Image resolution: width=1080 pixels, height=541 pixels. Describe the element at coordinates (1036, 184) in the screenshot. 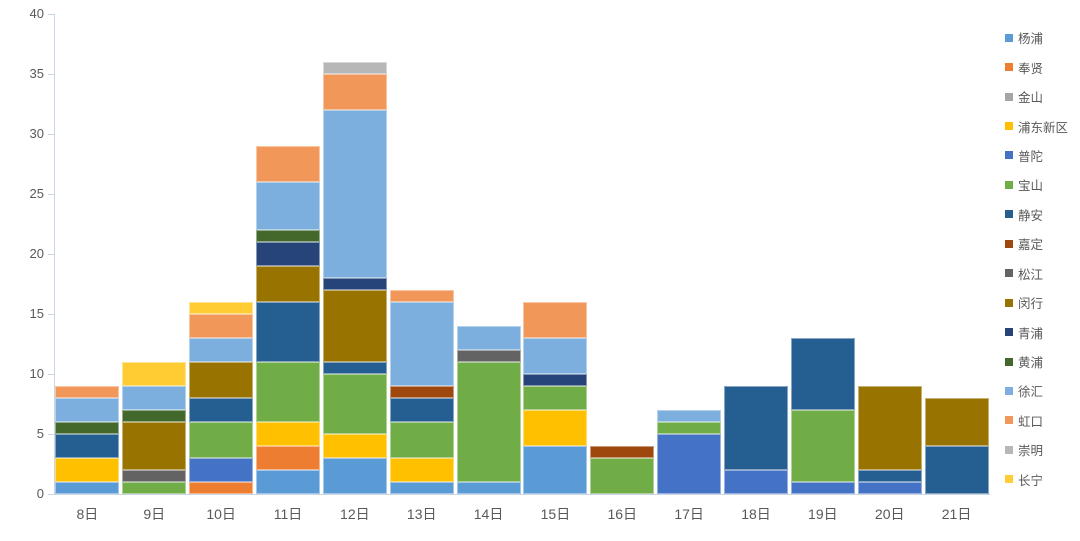

I see `legend-item: 宝山` at that location.